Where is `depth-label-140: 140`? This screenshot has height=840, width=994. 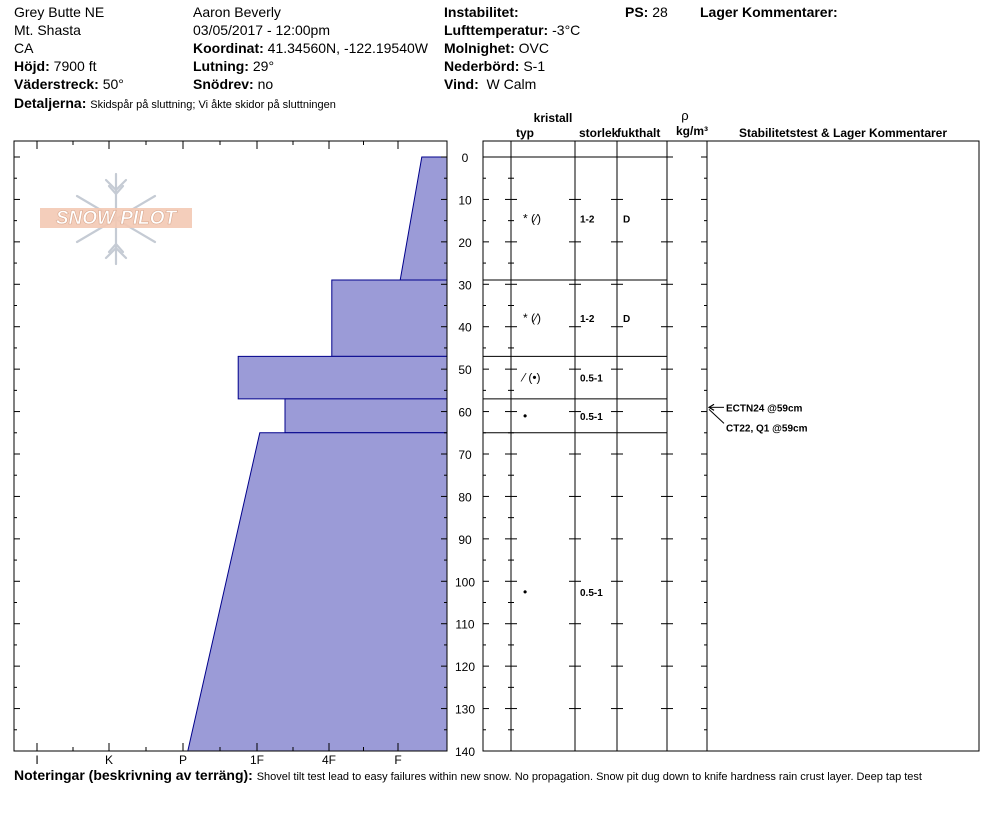
depth-label-140: 140 is located at coordinates (465, 752).